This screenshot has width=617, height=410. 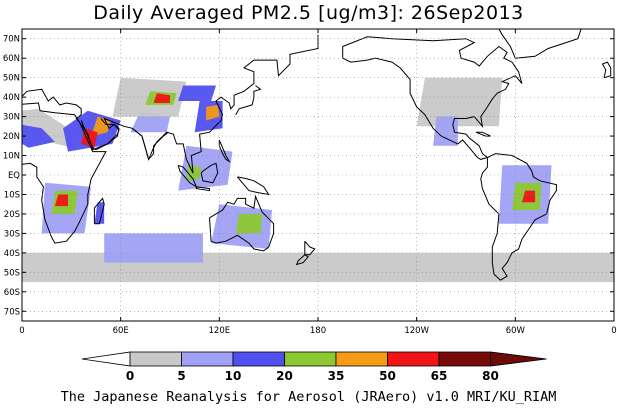 I want to click on region-madagascar, so click(x=99, y=213).